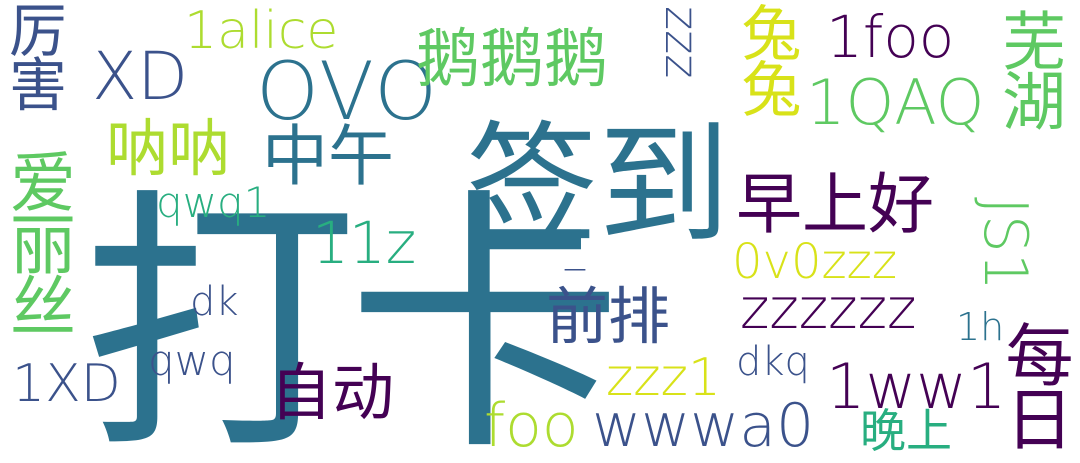 The width and height of the screenshot is (1080, 463). What do you see at coordinates (663, 378) in the screenshot?
I see `word-zzz1: zzz1` at bounding box center [663, 378].